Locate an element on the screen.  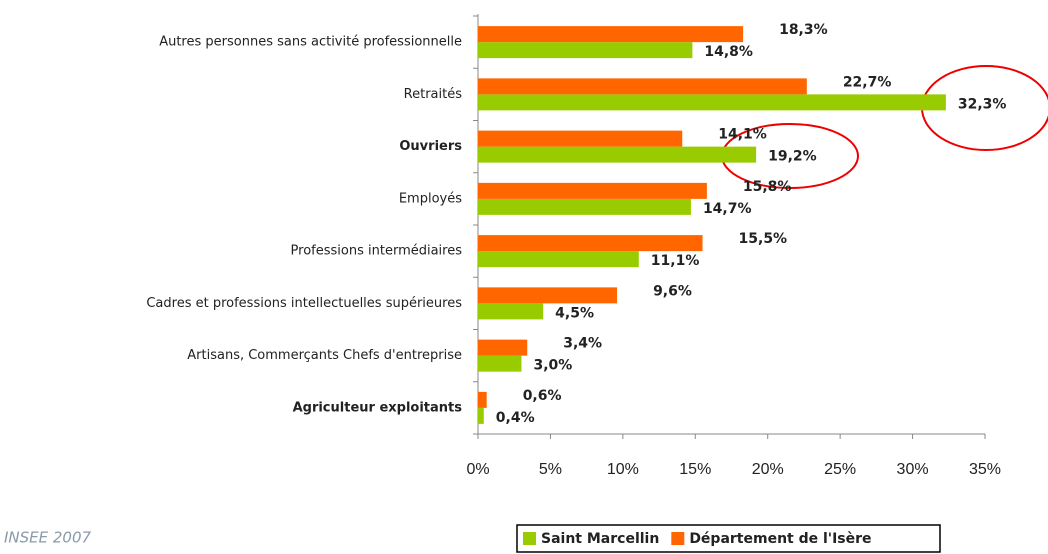
value-label: 19,2% is located at coordinates (792, 157).